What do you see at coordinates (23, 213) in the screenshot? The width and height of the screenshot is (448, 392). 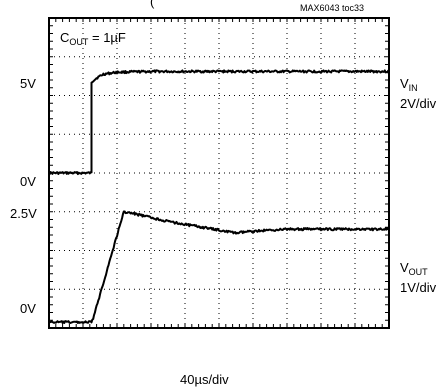 I see `left-label-vout-high: 2.5V` at bounding box center [23, 213].